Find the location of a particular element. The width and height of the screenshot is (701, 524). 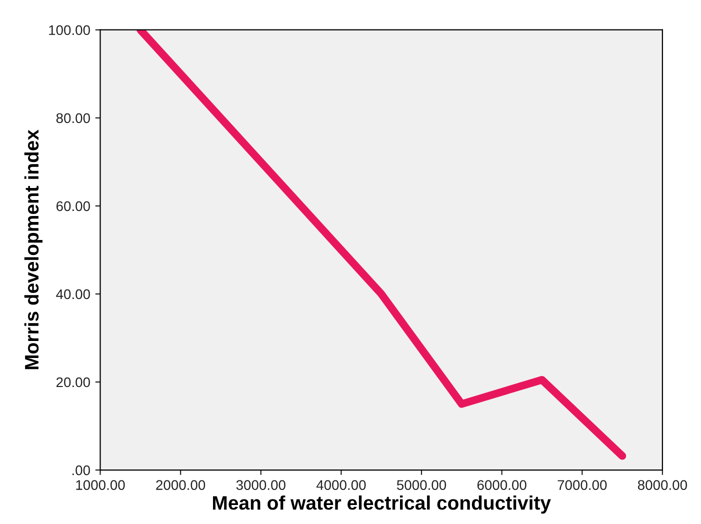

y-tick-label: .00 is located at coordinates (81, 470).